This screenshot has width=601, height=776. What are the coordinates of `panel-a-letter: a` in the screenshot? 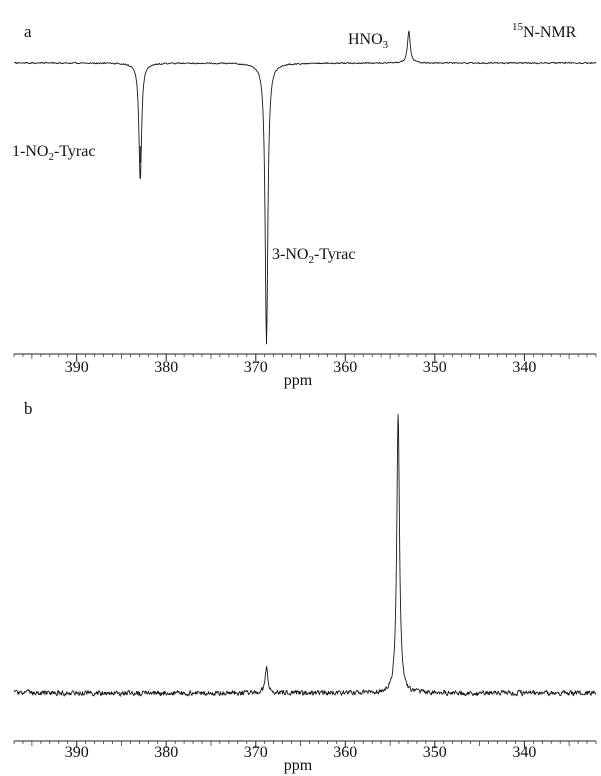 It's located at (28, 31).